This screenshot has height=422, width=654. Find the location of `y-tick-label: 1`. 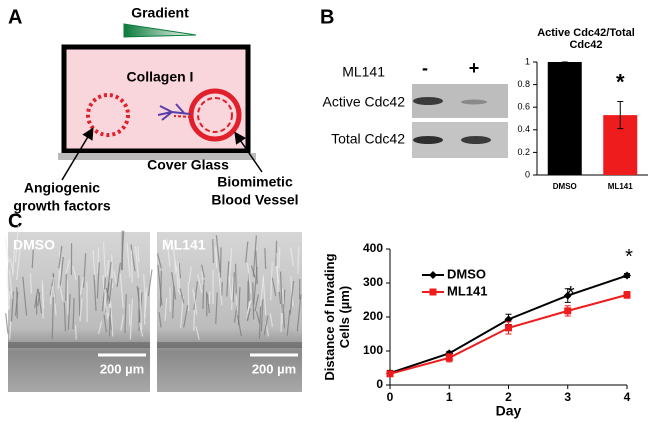

y-tick-label: 1 is located at coordinates (527, 61).